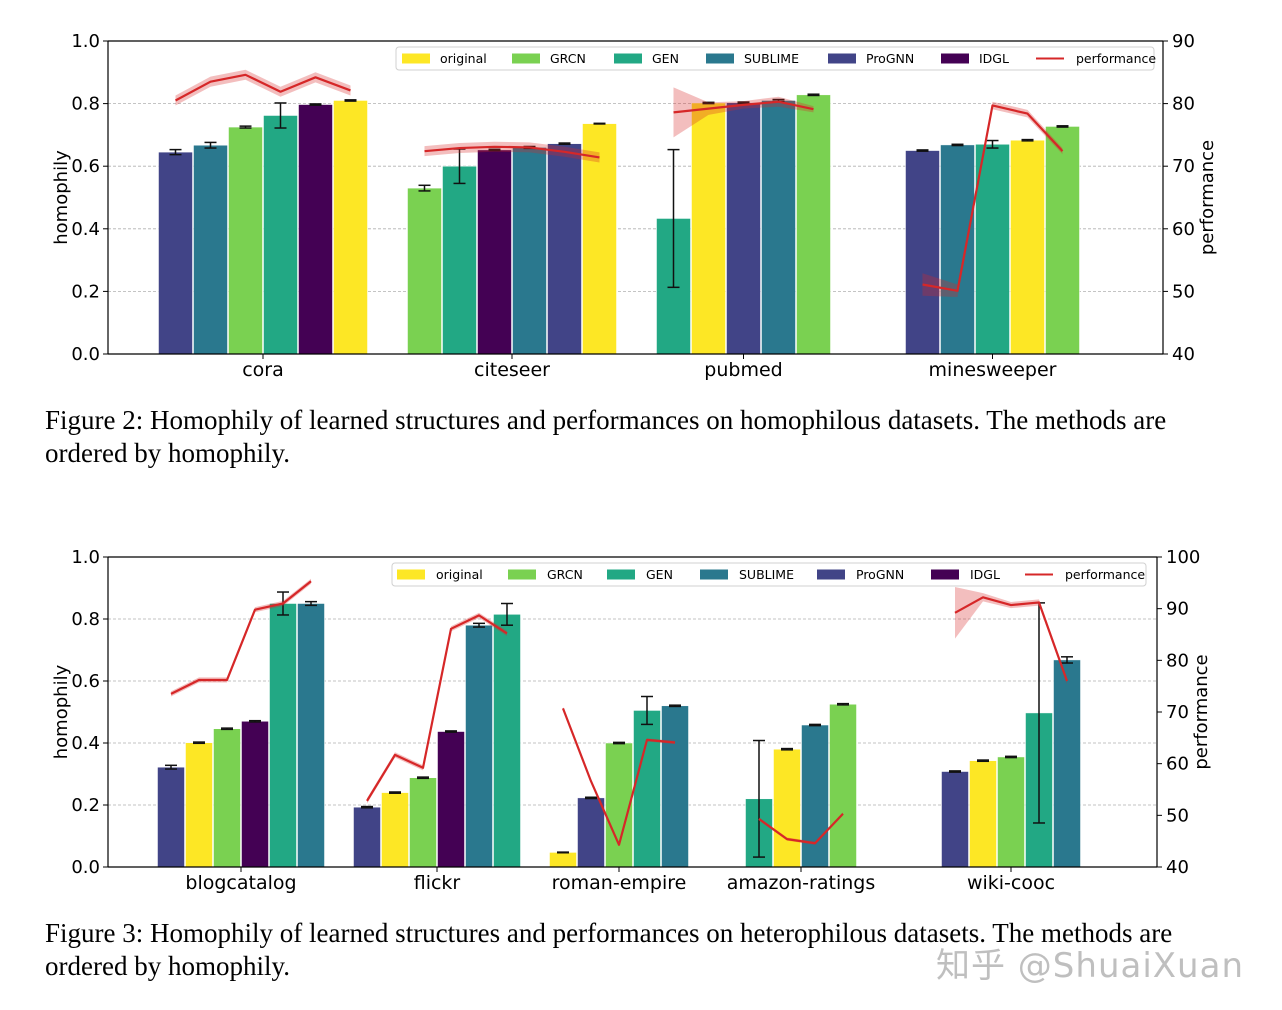 This screenshot has height=1010, width=1282. I want to click on performance-line-cora, so click(262, 87).